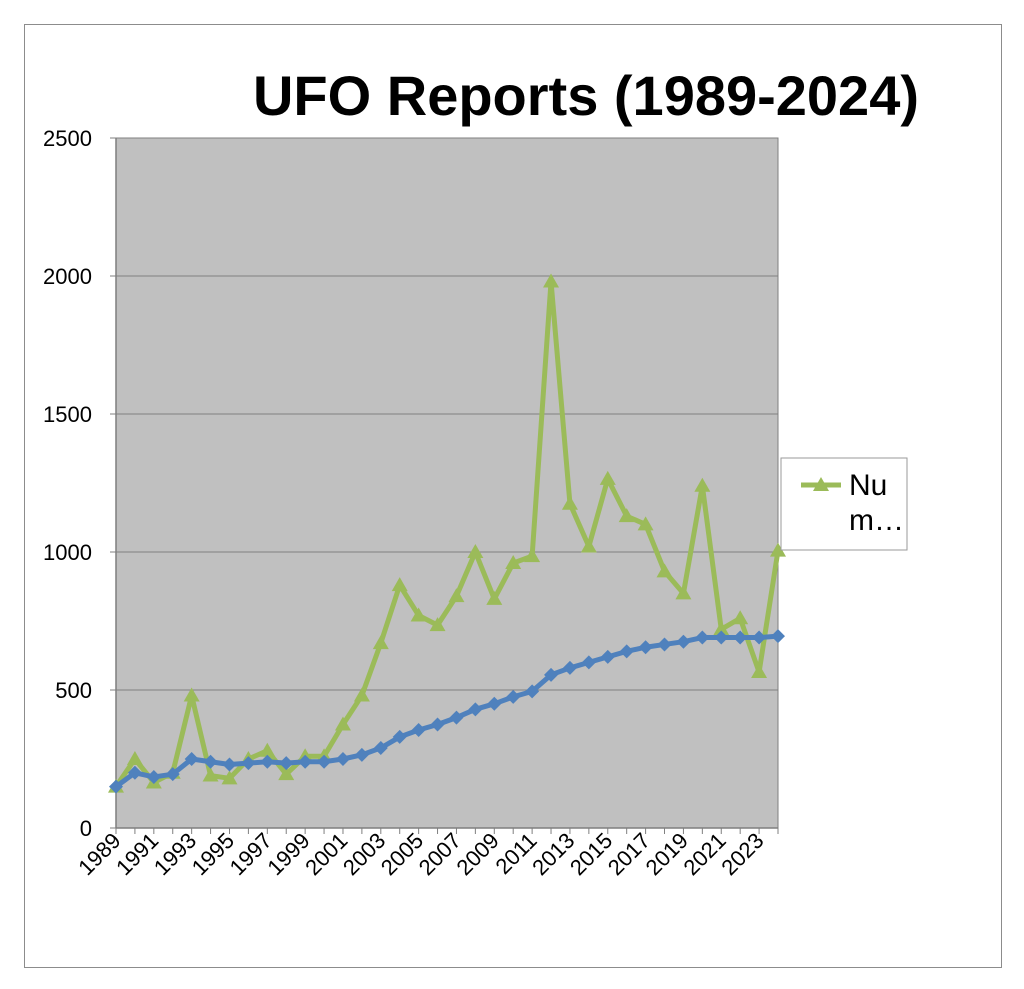 This screenshot has height=989, width=1024. What do you see at coordinates (288, 854) in the screenshot?
I see `x-tick-label: 1999` at bounding box center [288, 854].